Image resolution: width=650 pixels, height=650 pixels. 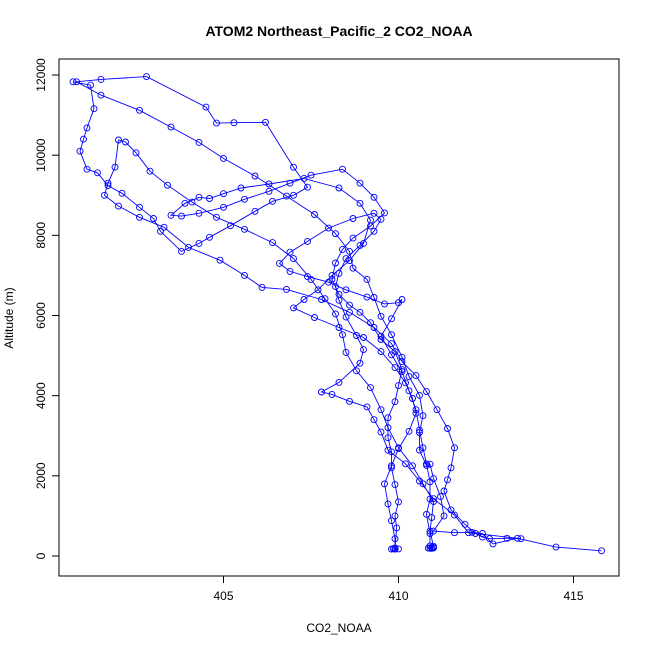 I want to click on y-axis: 0 2000 4000 6000 8000 10000 12000, so click(x=47, y=308).